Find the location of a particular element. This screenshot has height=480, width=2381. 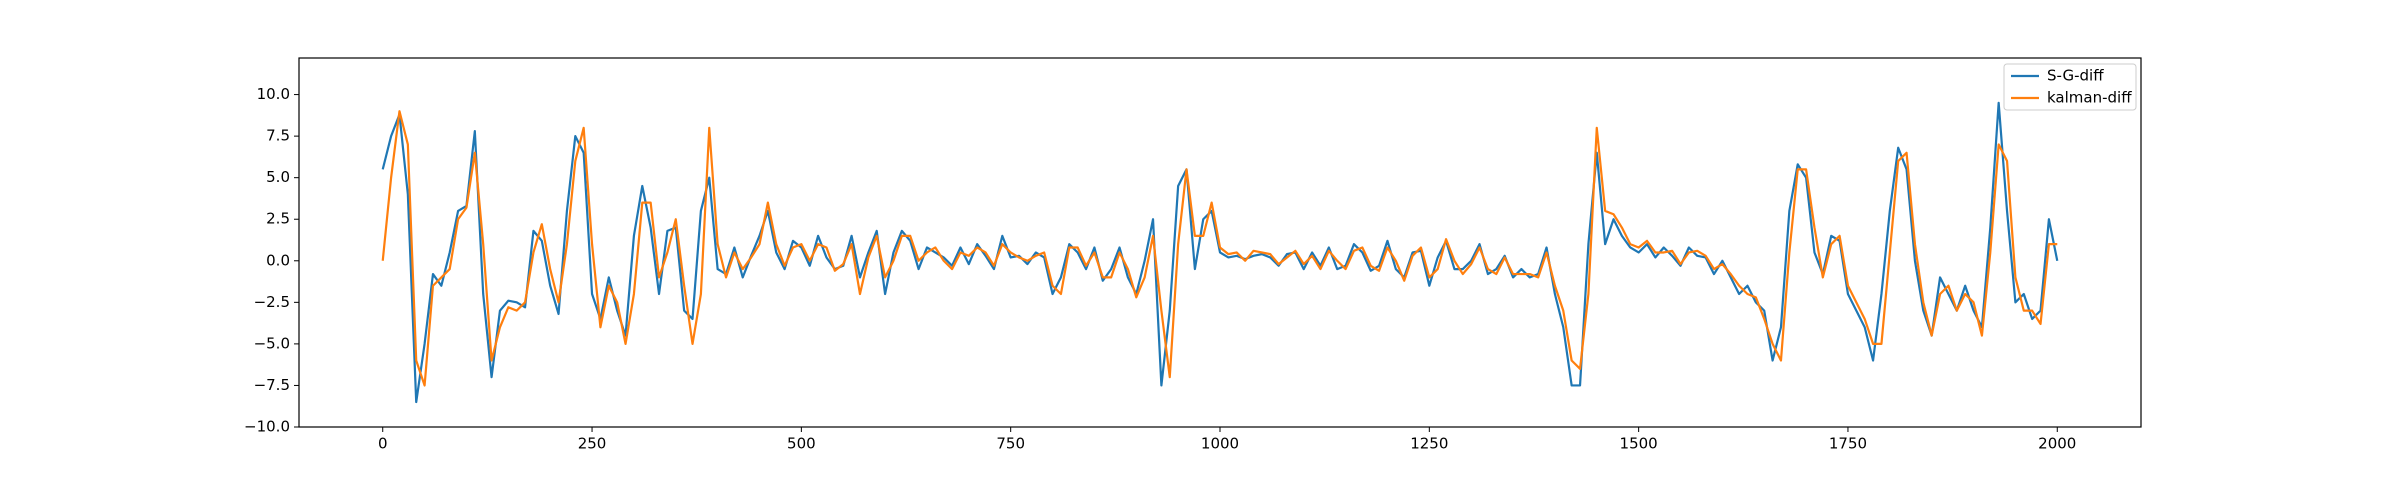

x-tick-label: 500 is located at coordinates (801, 444).